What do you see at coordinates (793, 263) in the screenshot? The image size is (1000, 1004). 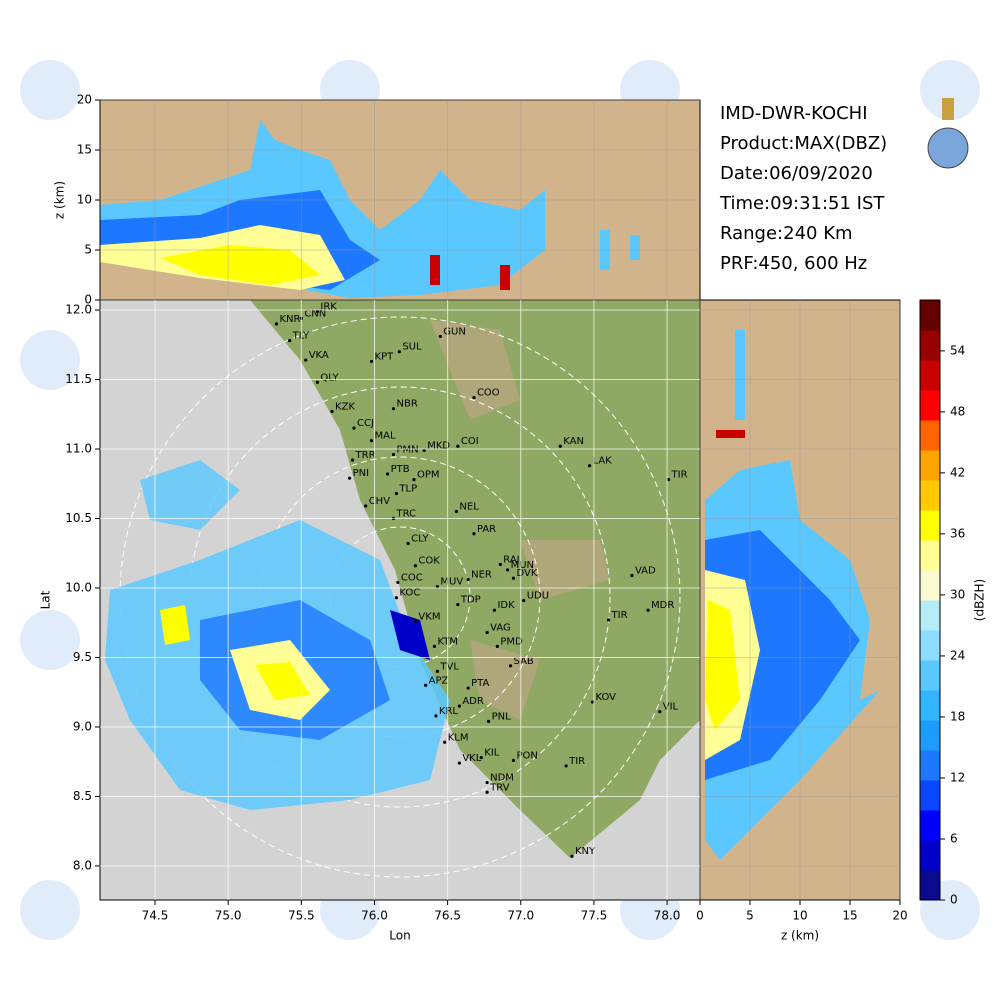 I see `header-line: PRF:450, 600 Hz` at bounding box center [793, 263].